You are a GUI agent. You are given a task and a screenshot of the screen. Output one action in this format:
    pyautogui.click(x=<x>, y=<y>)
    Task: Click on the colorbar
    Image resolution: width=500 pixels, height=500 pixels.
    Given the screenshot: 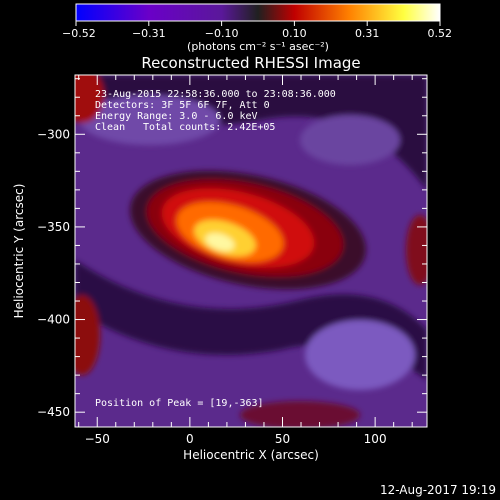 What is the action you would take?
    pyautogui.click(x=258, y=12)
    